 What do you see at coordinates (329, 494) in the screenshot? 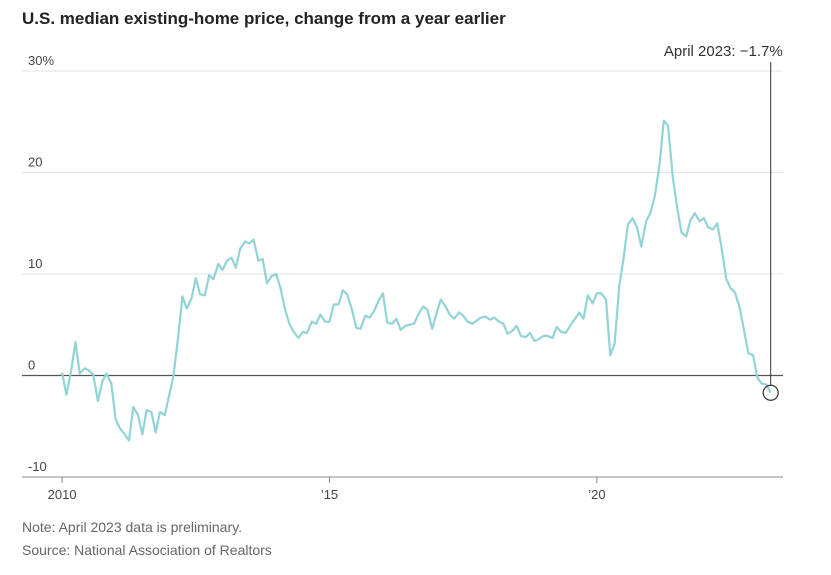
I see `x-tick-label: ’15` at bounding box center [329, 494].